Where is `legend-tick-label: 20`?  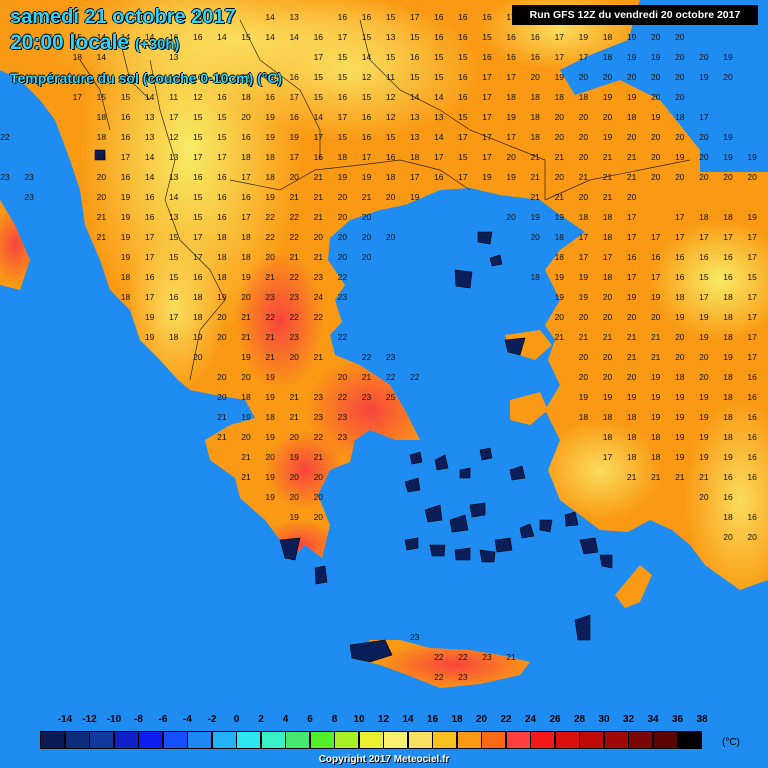 legend-tick-label: 20 is located at coordinates (481, 719).